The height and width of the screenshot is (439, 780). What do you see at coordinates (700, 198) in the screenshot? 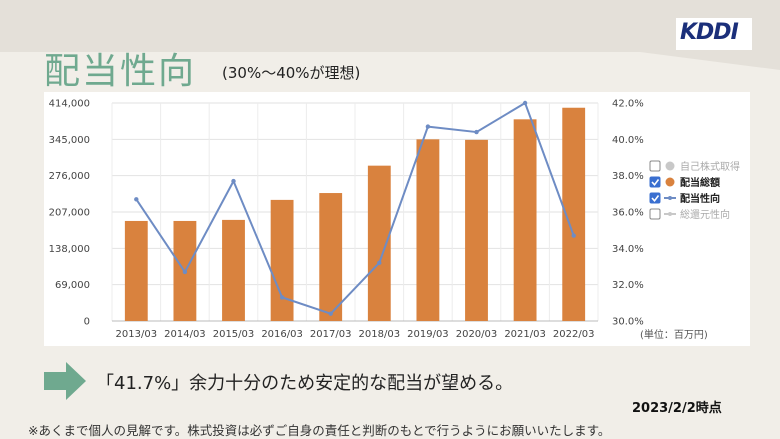
I see `legend-label: 配当性向` at bounding box center [700, 198].